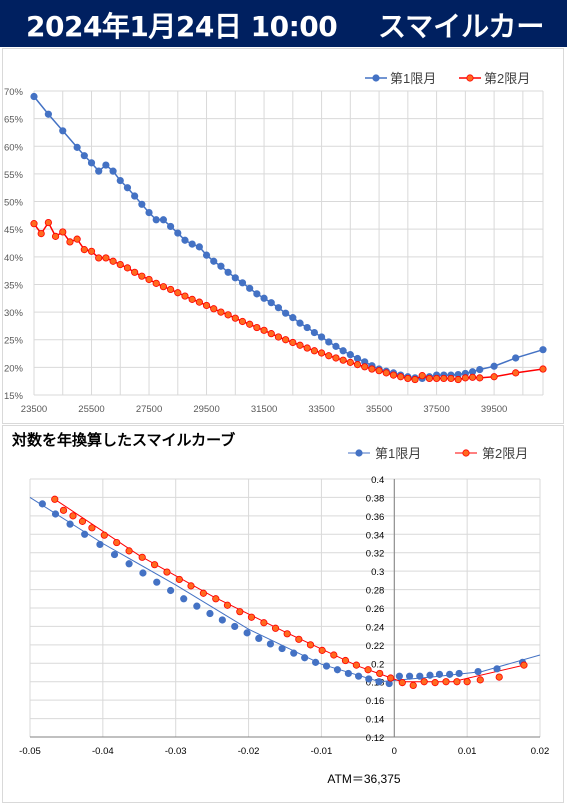  What do you see at coordinates (394, 751) in the screenshot?
I see `x-tick-label: 0` at bounding box center [394, 751].